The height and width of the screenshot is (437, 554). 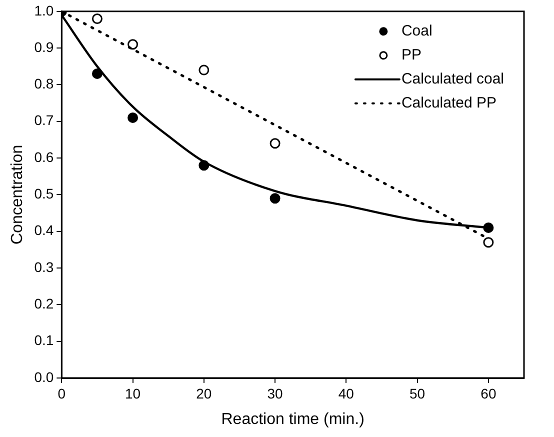 I want to click on y-axis-title: Concentration, so click(x=17, y=194).